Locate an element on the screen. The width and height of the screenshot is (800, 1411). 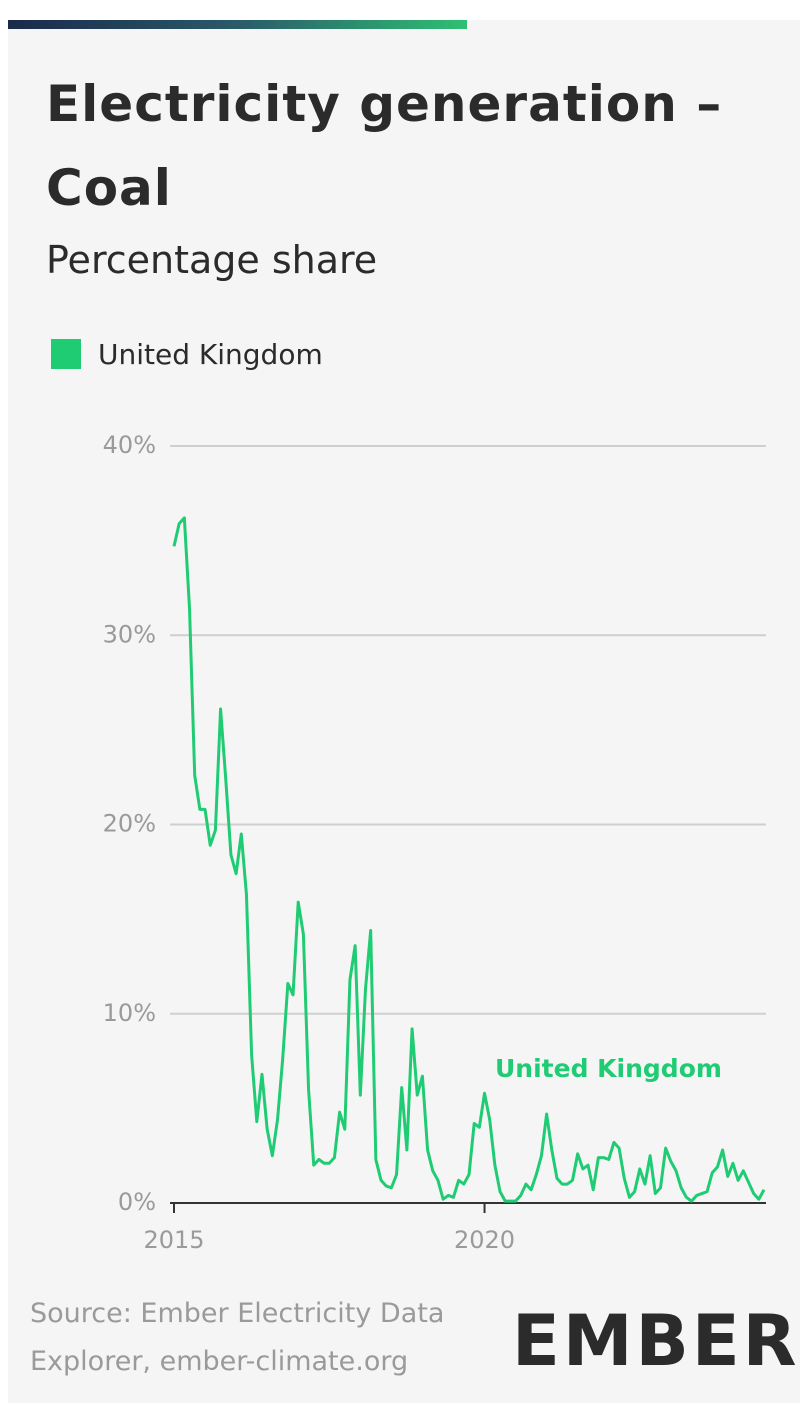
logo: EMBER is located at coordinates (656, 1341).